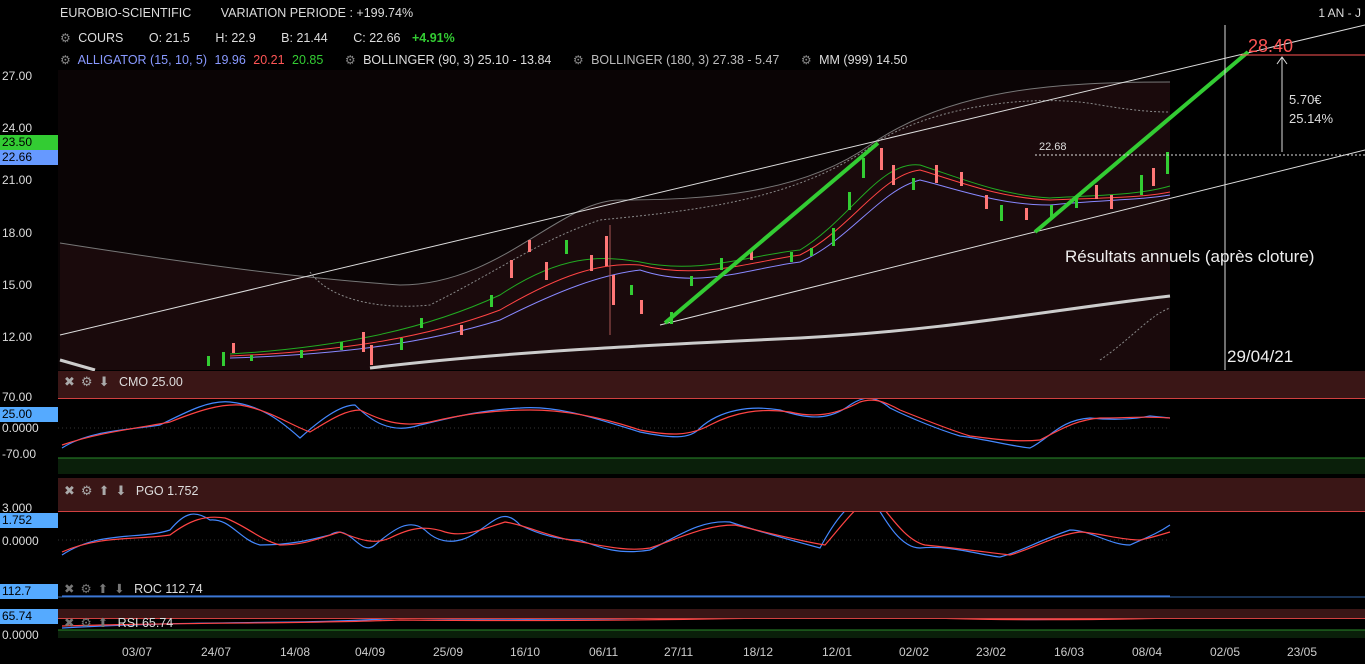  What do you see at coordinates (20, 428) in the screenshot?
I see `cmo-y-mid: 0.0000` at bounding box center [20, 428].